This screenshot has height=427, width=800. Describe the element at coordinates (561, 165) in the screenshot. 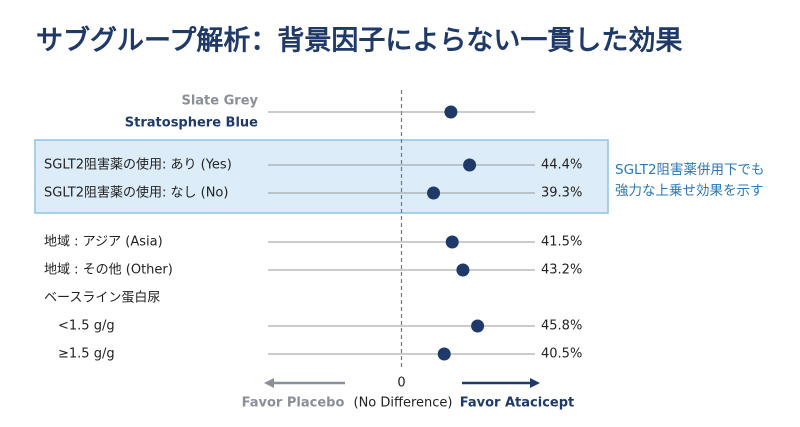

I see `value-label: 44.4%` at that location.